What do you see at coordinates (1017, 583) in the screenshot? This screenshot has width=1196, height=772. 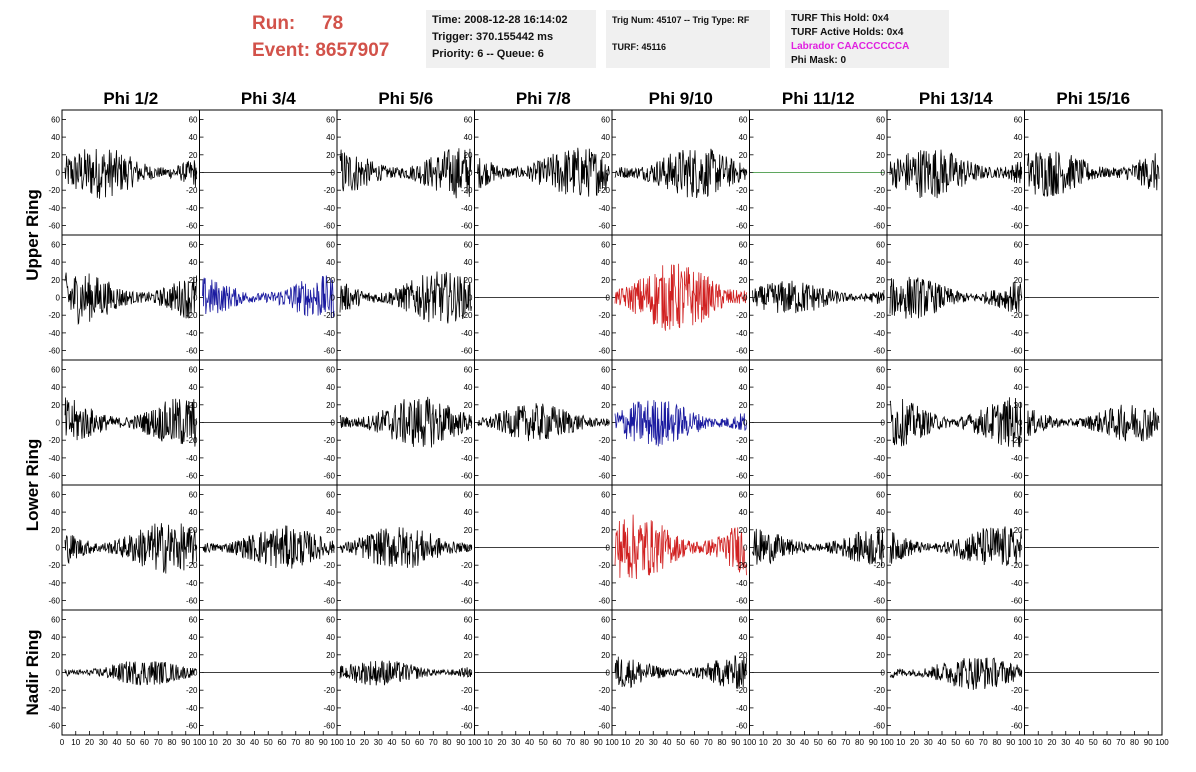 I see `ytick-label-r3-c7-5: -40` at bounding box center [1017, 583].